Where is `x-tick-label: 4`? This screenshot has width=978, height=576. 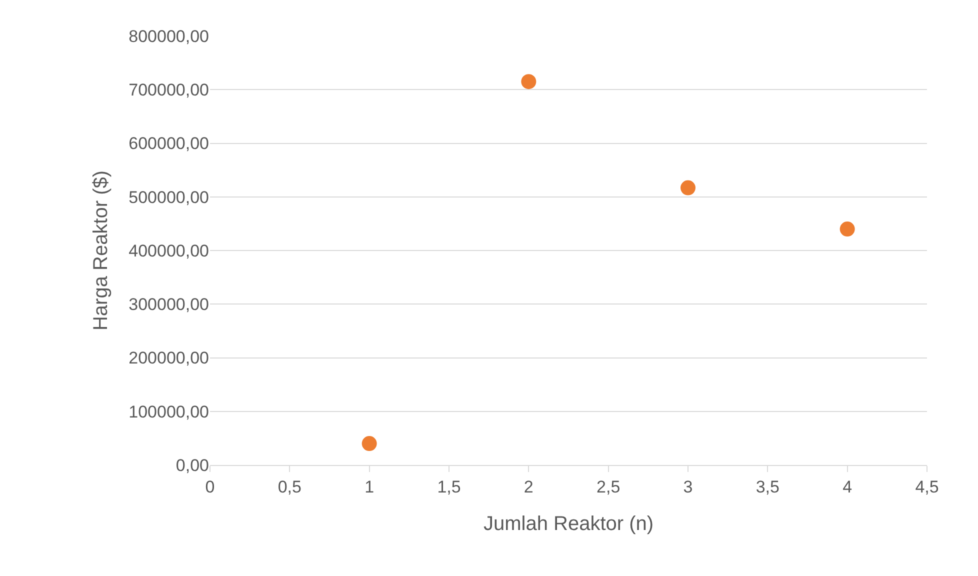 x-tick-label: 4 is located at coordinates (847, 486).